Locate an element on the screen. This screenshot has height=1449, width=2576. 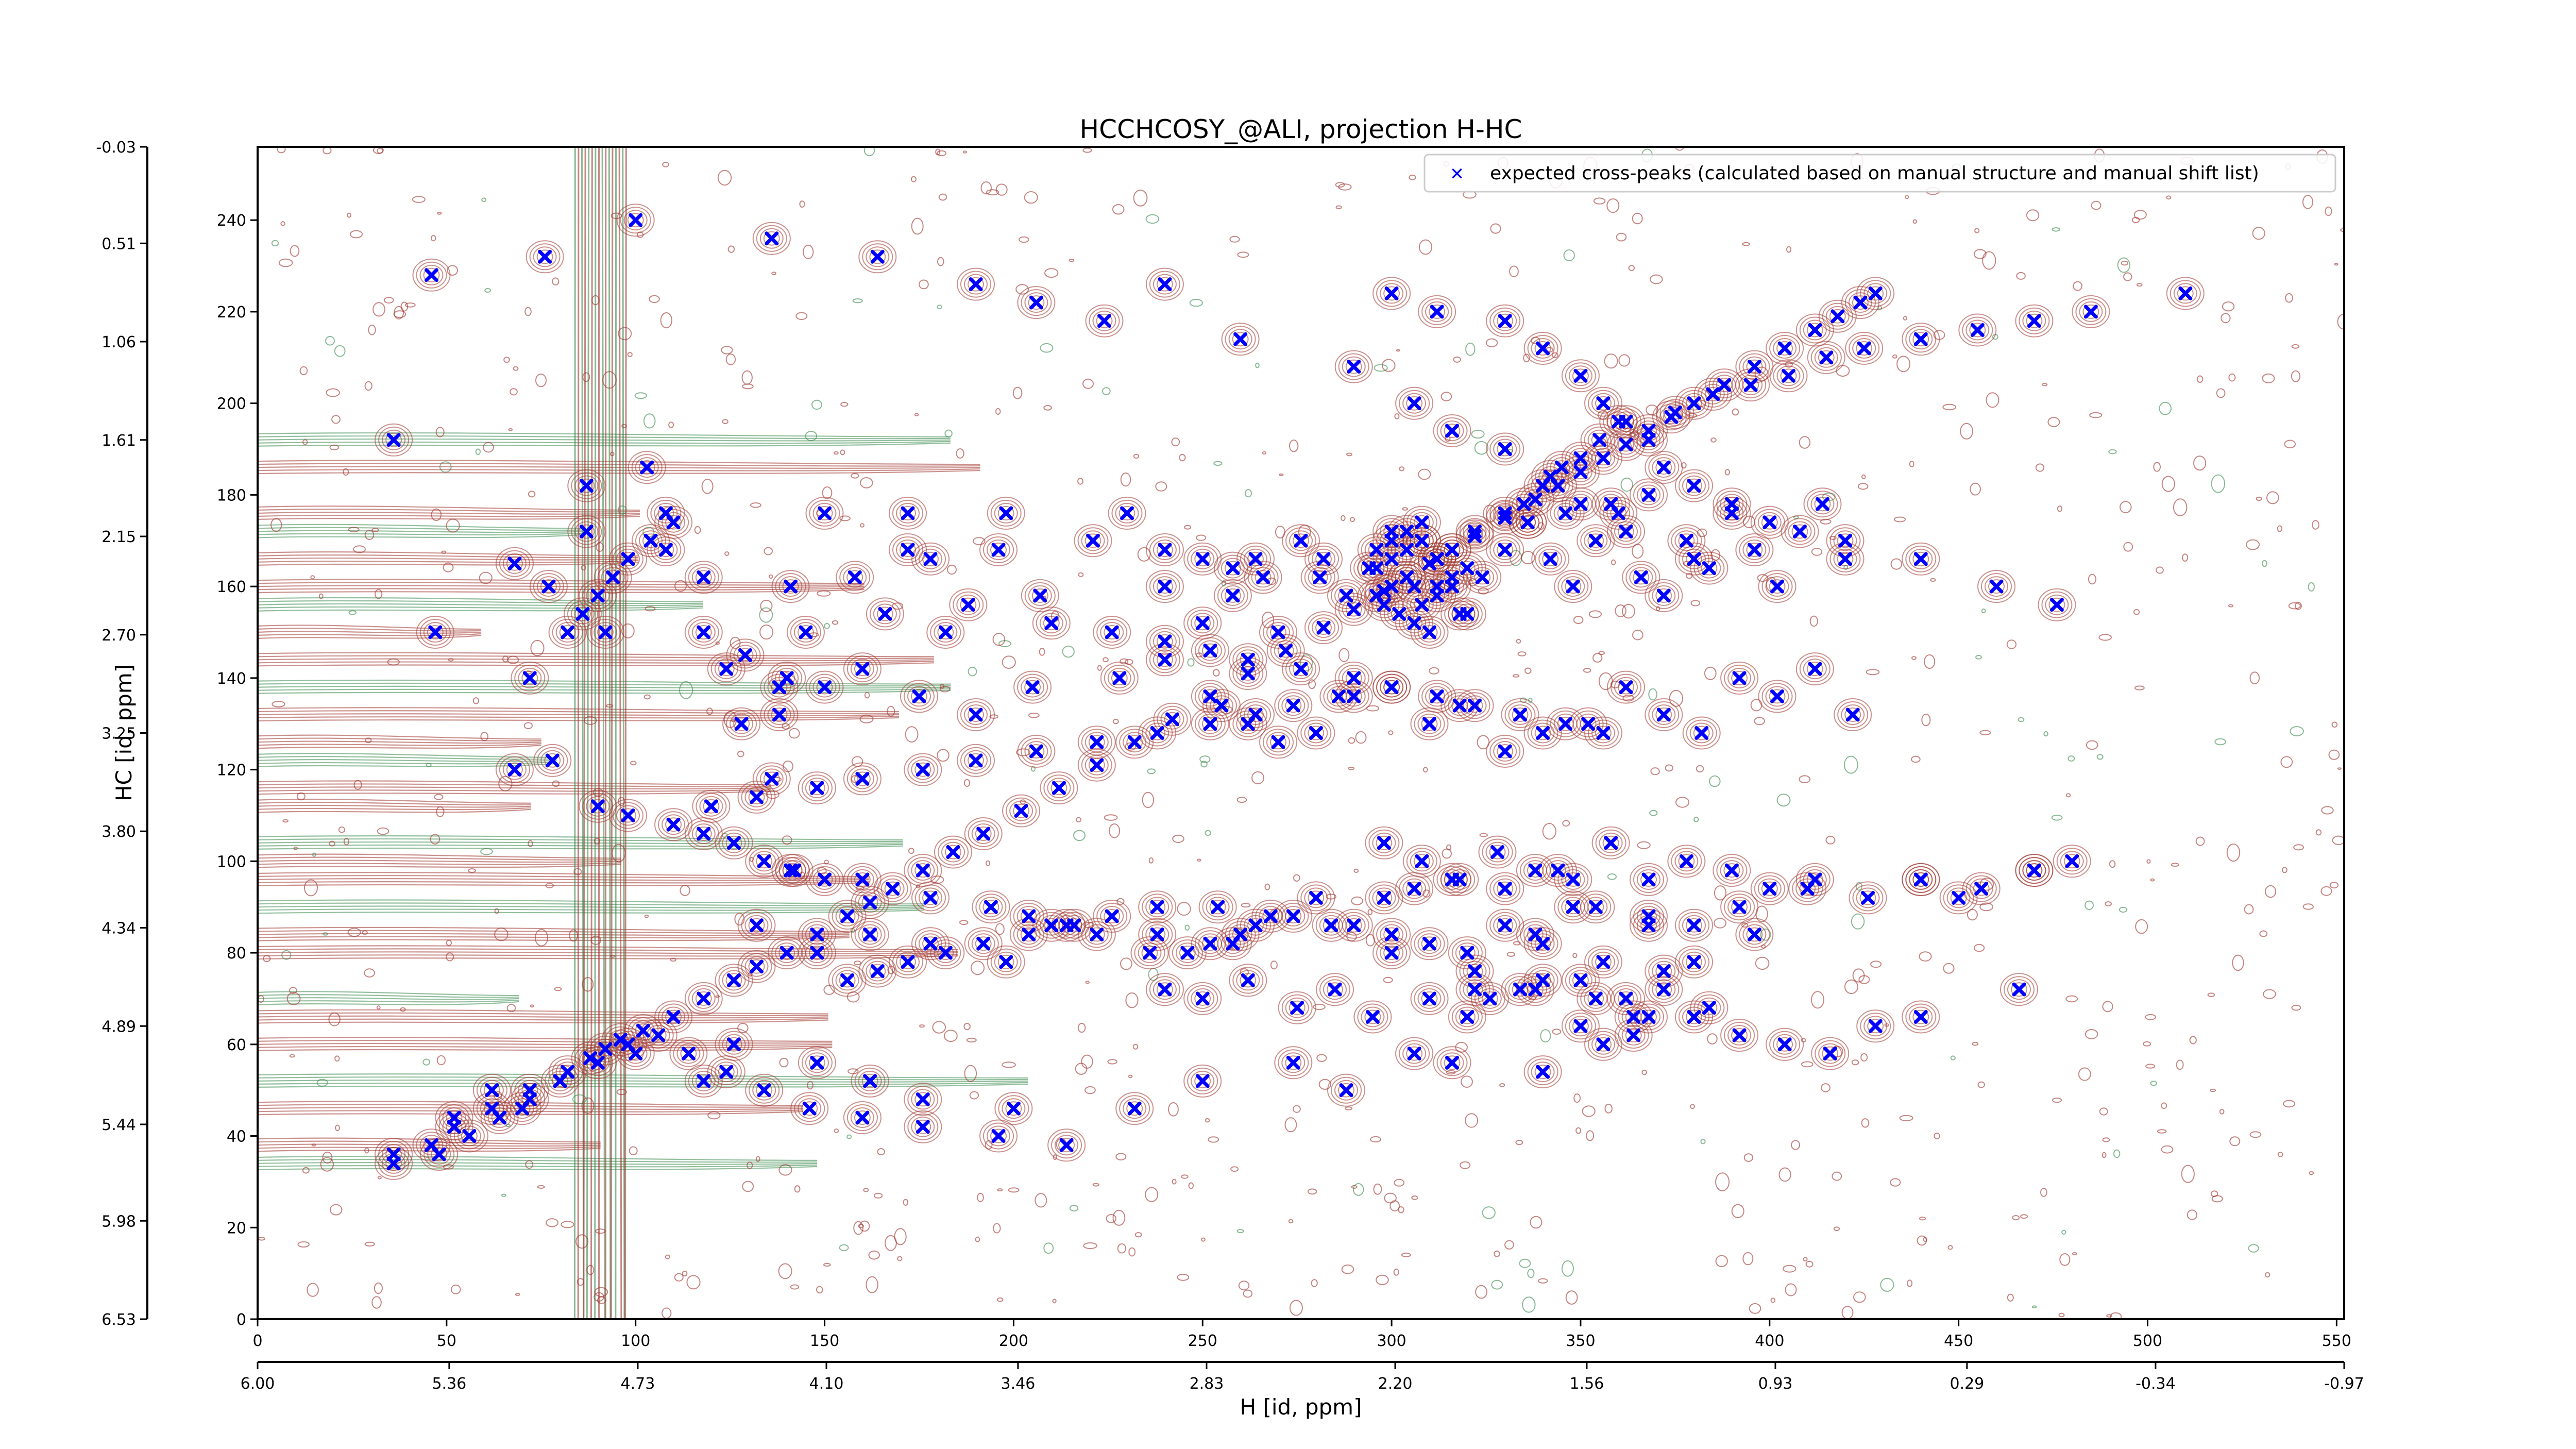
y-ppm-tick-label: 1.61 is located at coordinates (118, 441).